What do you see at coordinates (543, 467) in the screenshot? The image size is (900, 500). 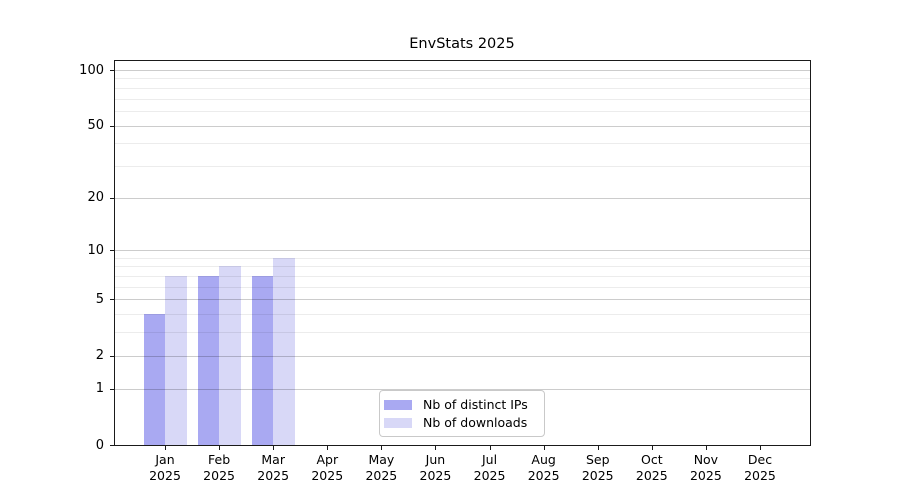 I see `x-tick-label-aug: Aug 2025` at bounding box center [543, 467].